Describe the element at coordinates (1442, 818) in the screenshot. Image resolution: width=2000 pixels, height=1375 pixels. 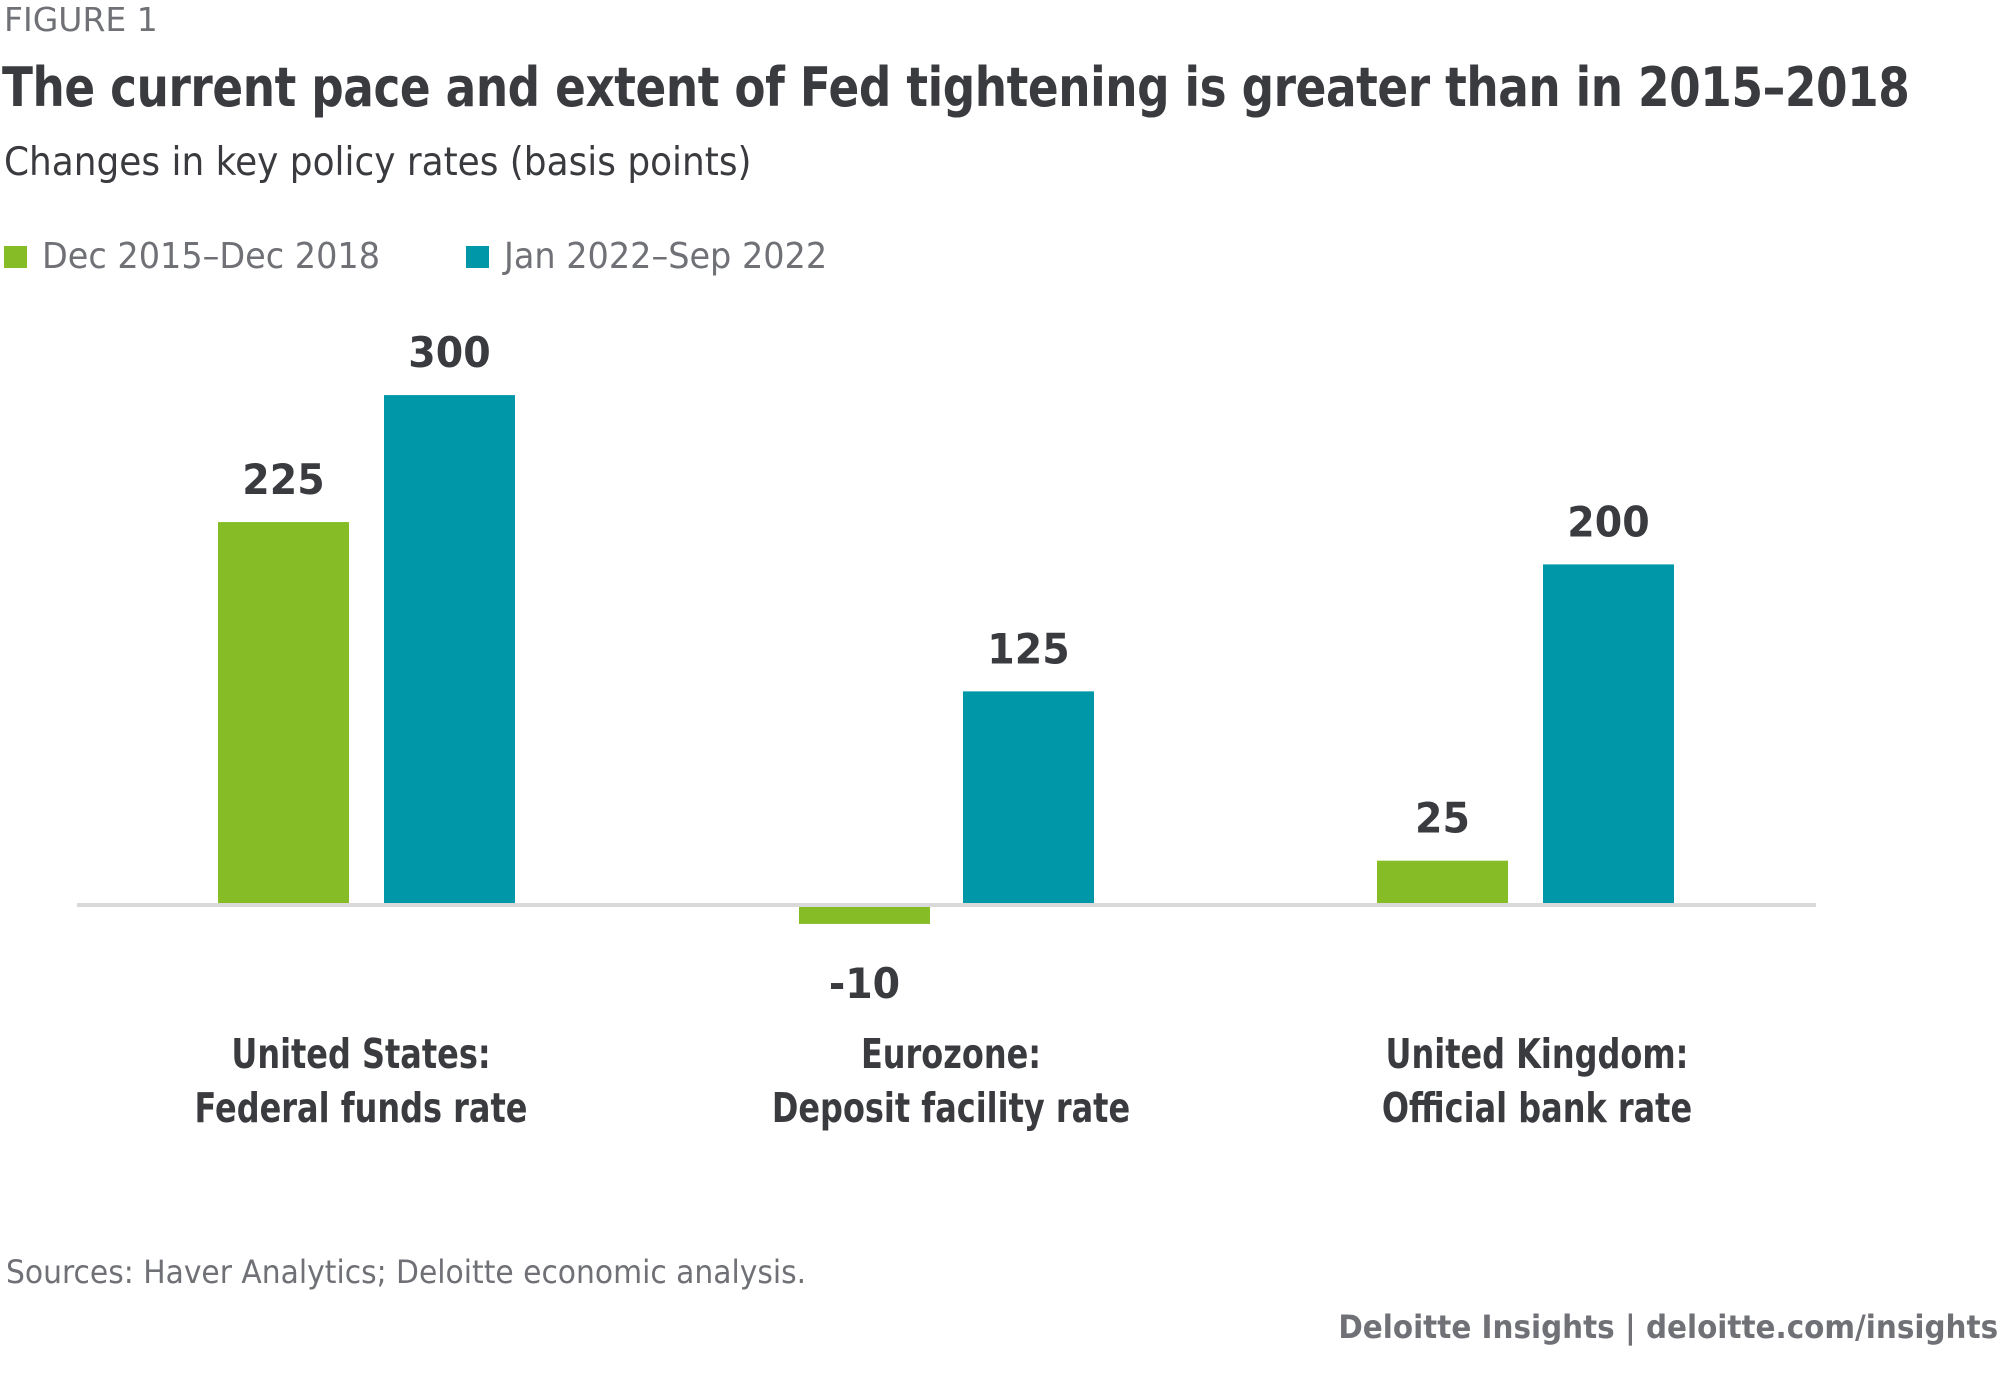
I see `data-label: 25` at that location.